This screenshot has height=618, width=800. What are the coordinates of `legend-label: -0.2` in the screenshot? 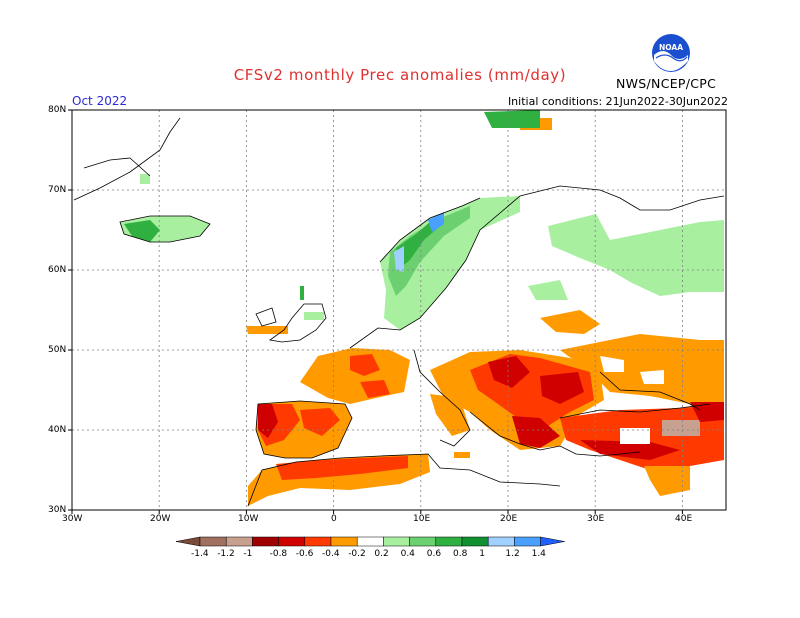 It's located at (357, 554).